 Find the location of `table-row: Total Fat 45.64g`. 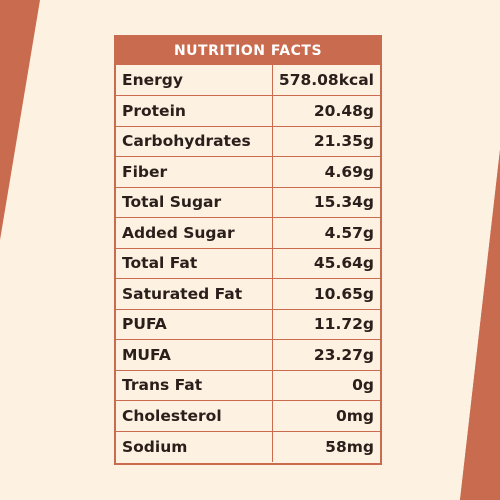

table-row: Total Fat 45.64g is located at coordinates (248, 263).